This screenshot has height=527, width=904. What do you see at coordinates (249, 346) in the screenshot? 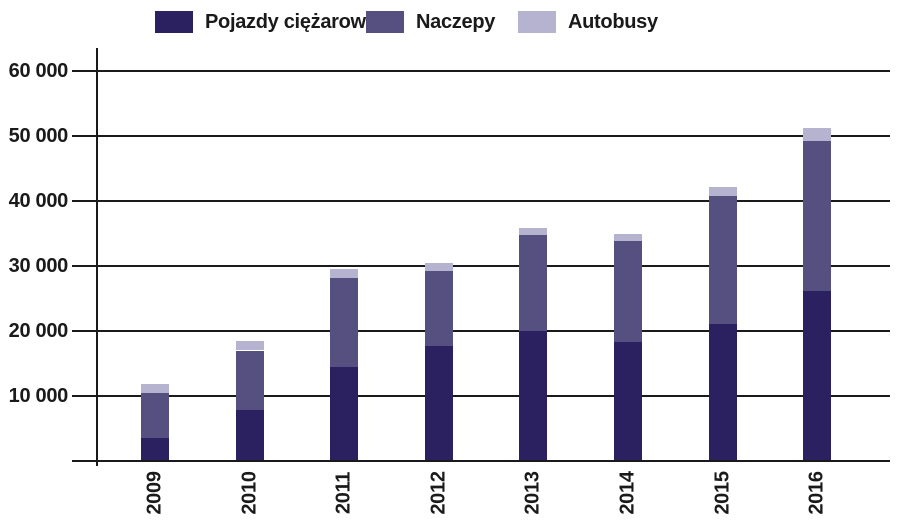
I see `bar-segment-2010-autobusy` at bounding box center [249, 346].